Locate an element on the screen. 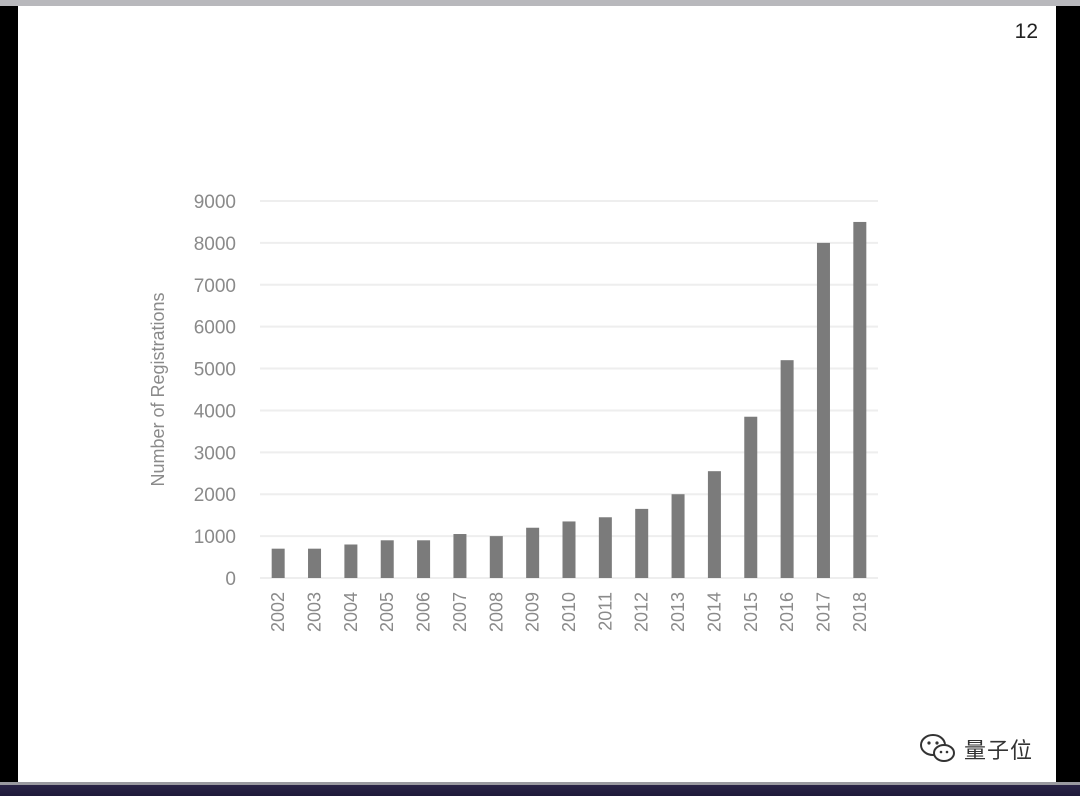 The height and width of the screenshot is (796, 1080). x-tick-label: 2004 is located at coordinates (351, 612).